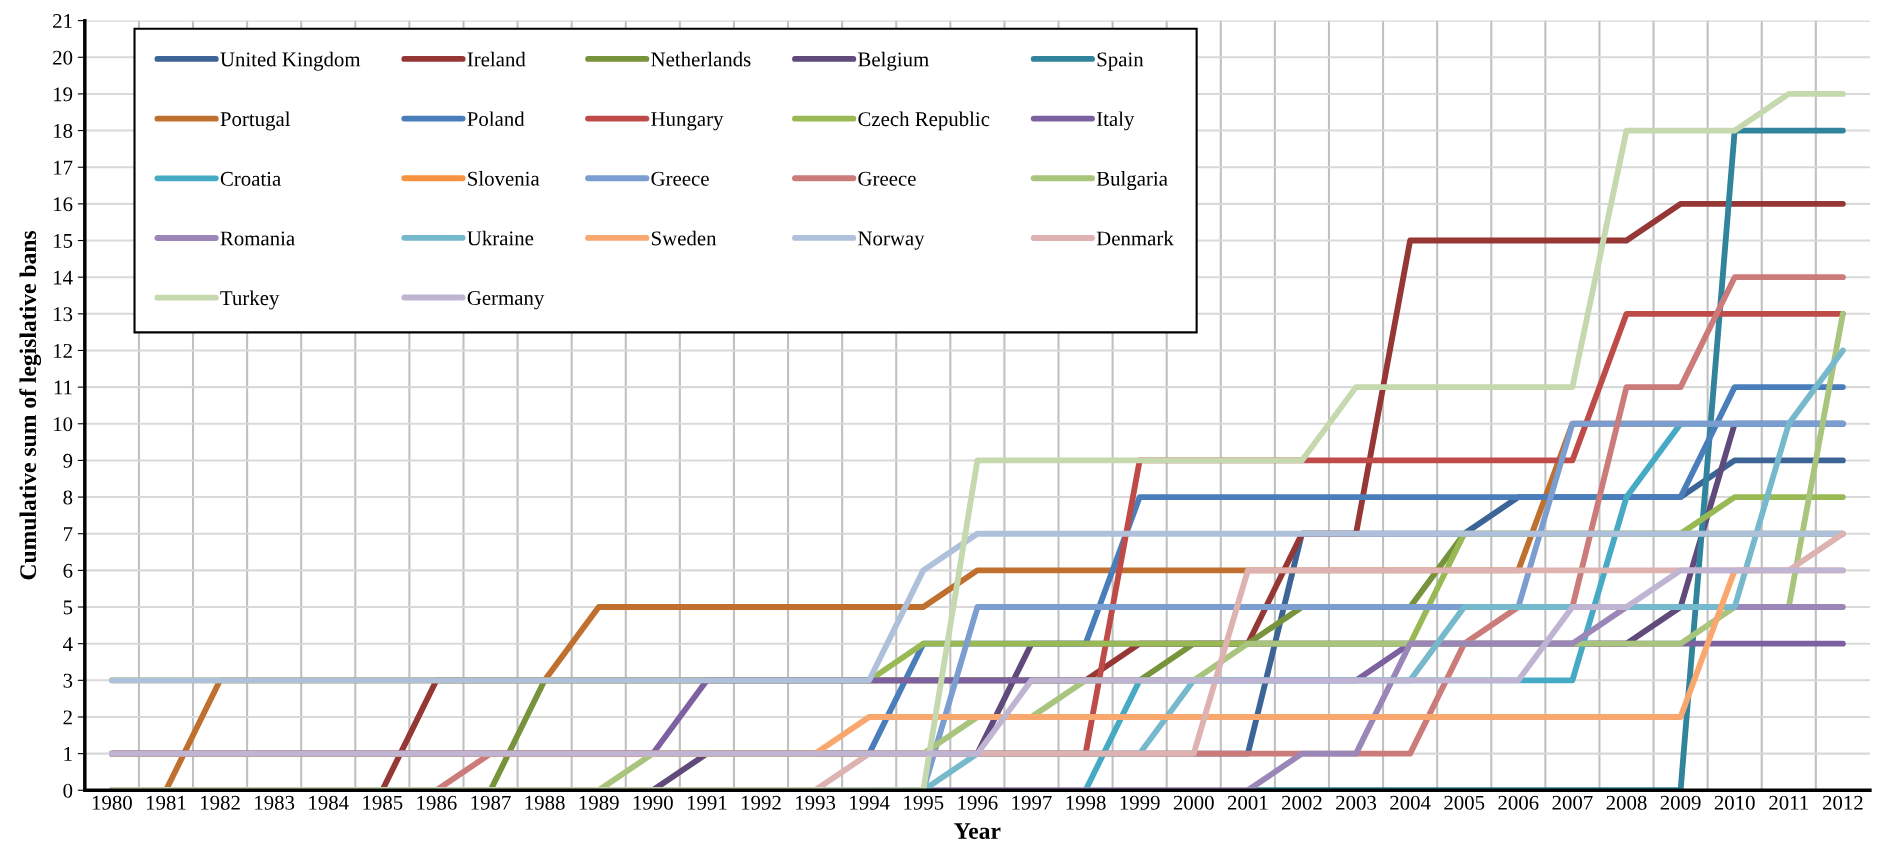  Describe the element at coordinates (68, 497) in the screenshot. I see `y-tick-label: 8` at that location.